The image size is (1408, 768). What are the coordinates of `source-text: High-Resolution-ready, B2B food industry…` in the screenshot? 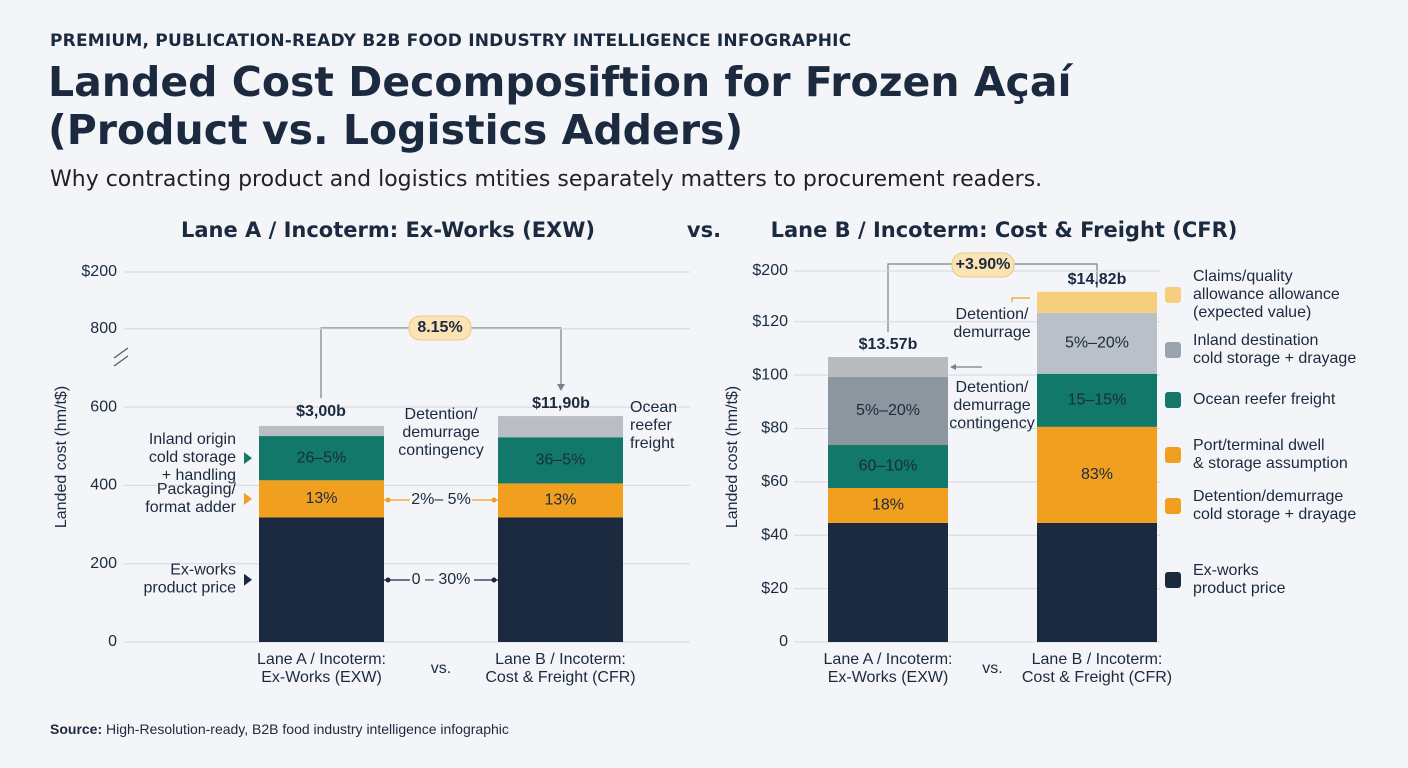 It's located at (307, 729).